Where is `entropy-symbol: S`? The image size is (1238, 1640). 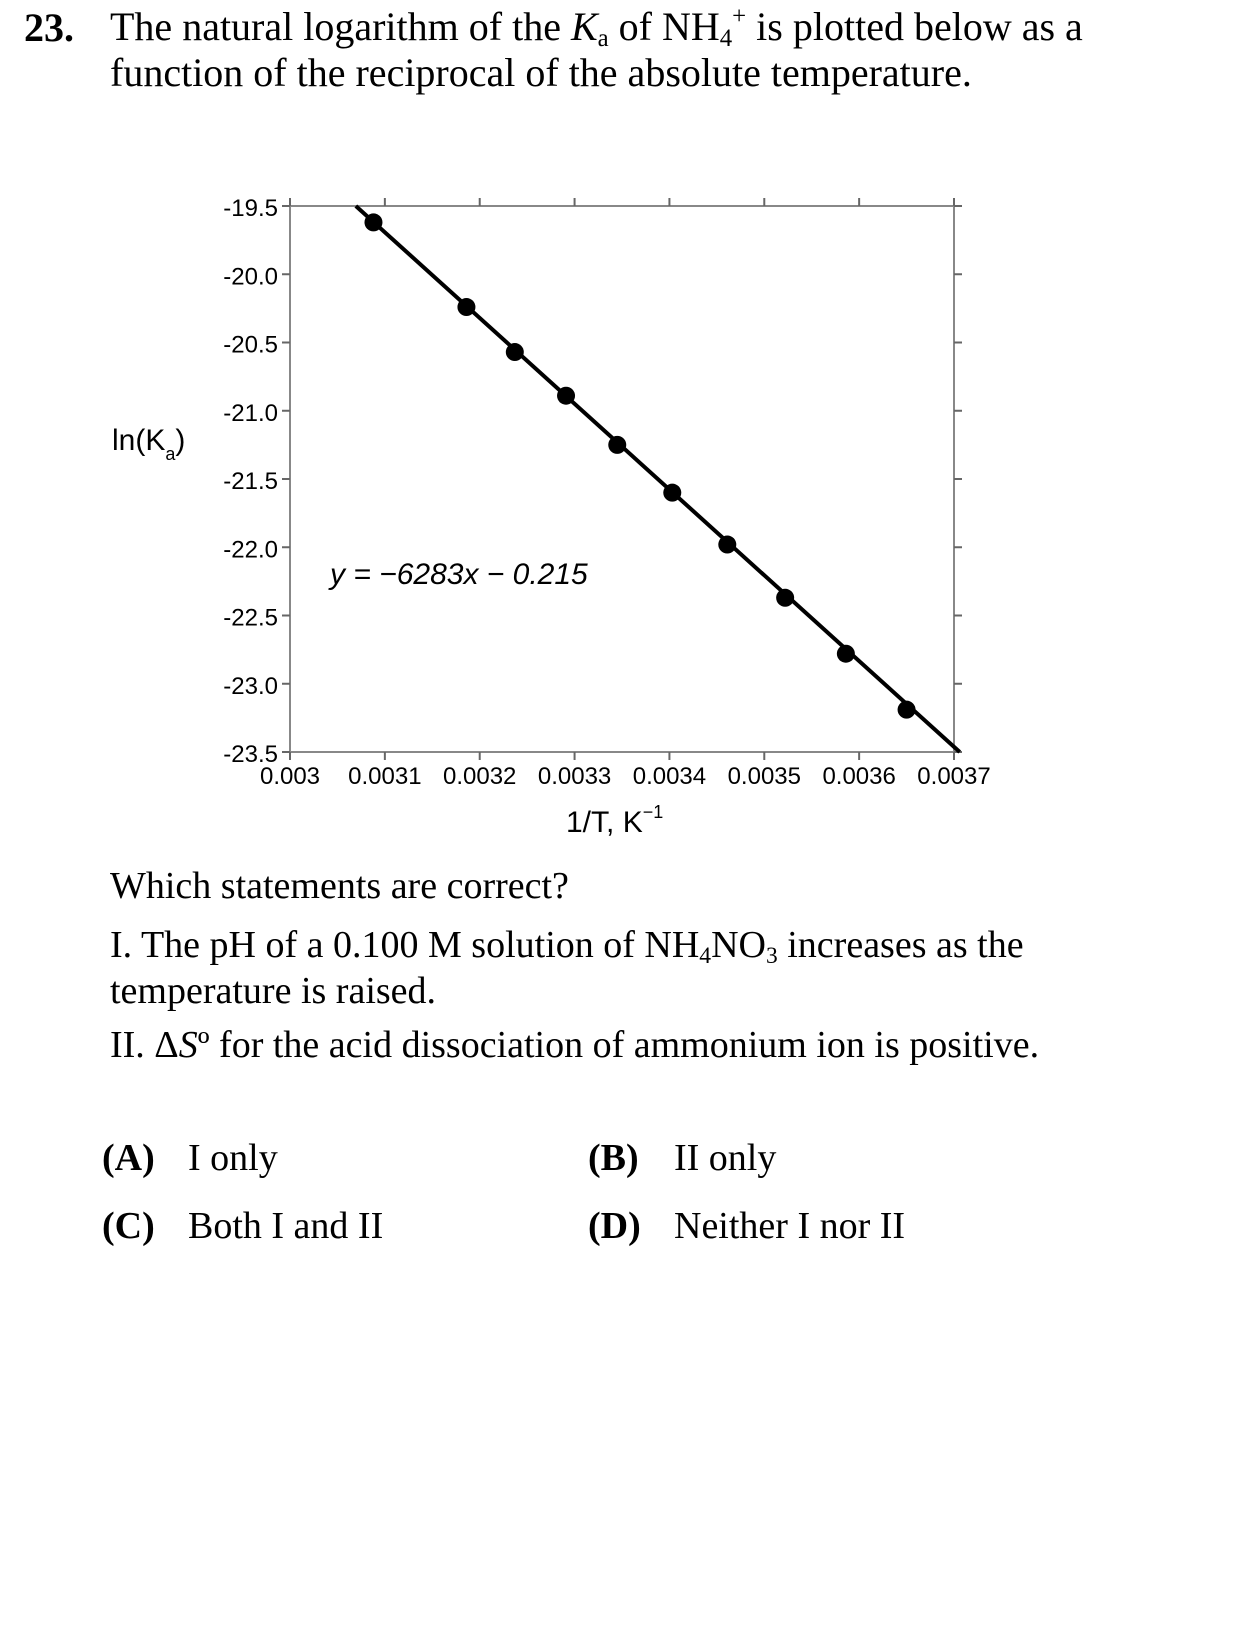
entropy-symbol: S is located at coordinates (188, 1045).